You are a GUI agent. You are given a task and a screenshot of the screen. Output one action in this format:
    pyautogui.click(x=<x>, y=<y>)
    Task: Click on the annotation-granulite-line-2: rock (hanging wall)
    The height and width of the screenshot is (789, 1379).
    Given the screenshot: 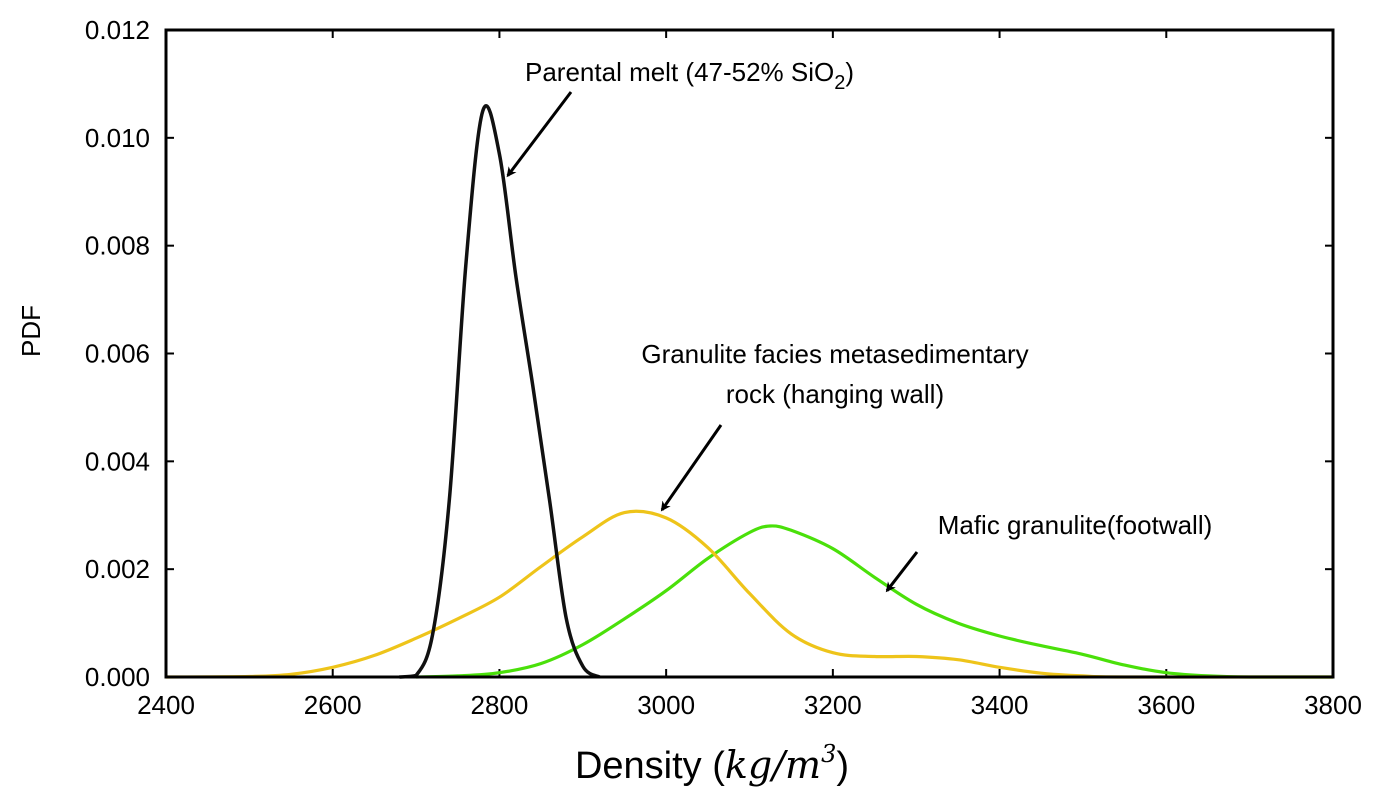 What is the action you would take?
    pyautogui.click(x=835, y=394)
    